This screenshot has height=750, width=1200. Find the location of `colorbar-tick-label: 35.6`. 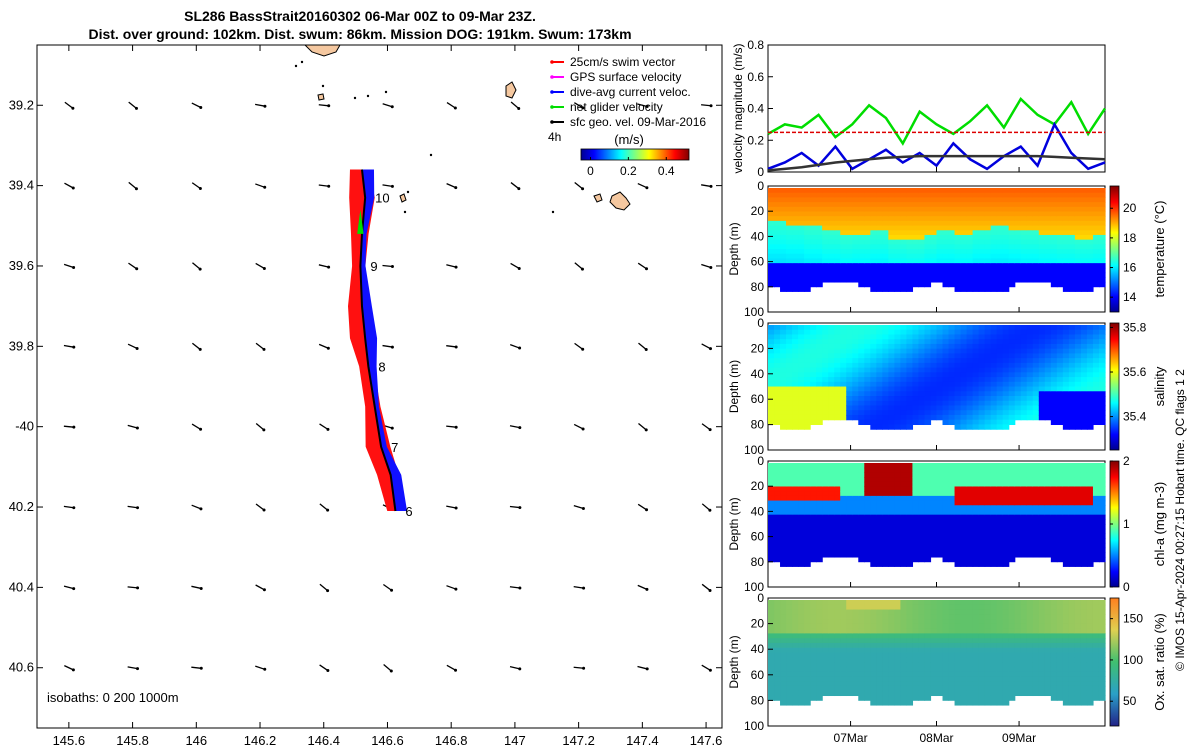

colorbar-tick-label: 35.6 is located at coordinates (1135, 372).